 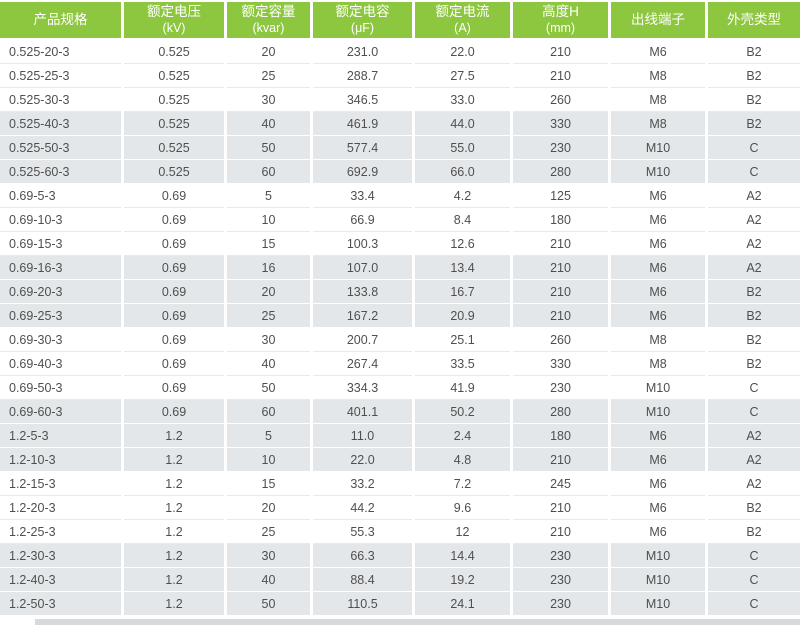 I want to click on column-unit: (kvar), so click(x=268, y=27).